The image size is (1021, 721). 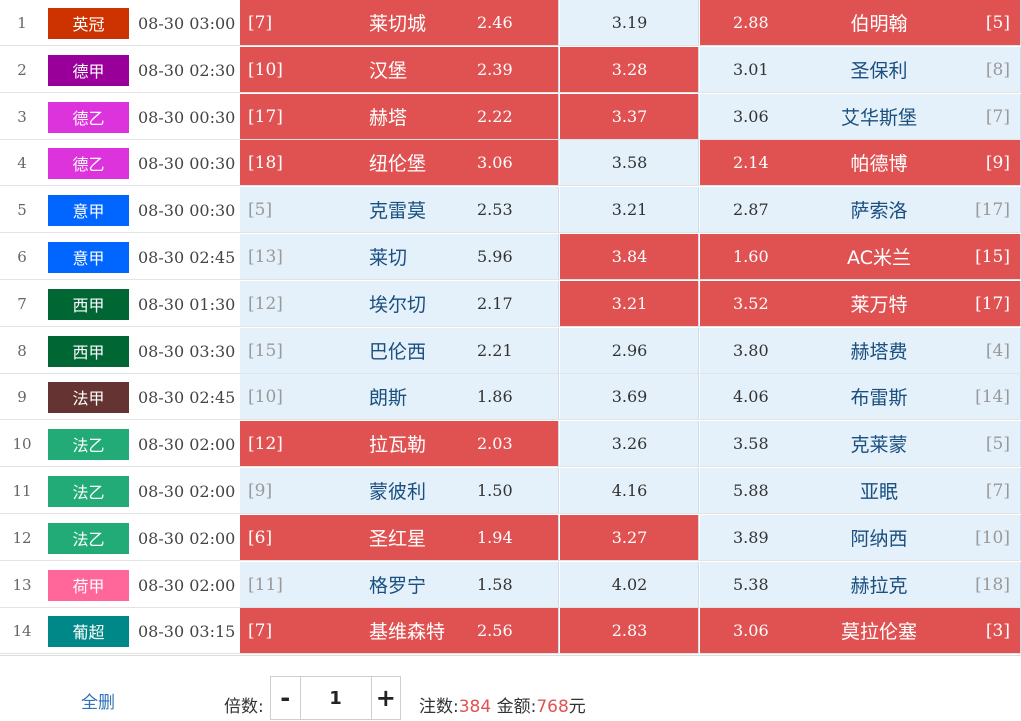 I want to click on match-row: 4 德乙 08-30 00:30 [18] 纽伦堡 3.06 3.58 2.14 帕德博 [9], so click(x=510, y=163).